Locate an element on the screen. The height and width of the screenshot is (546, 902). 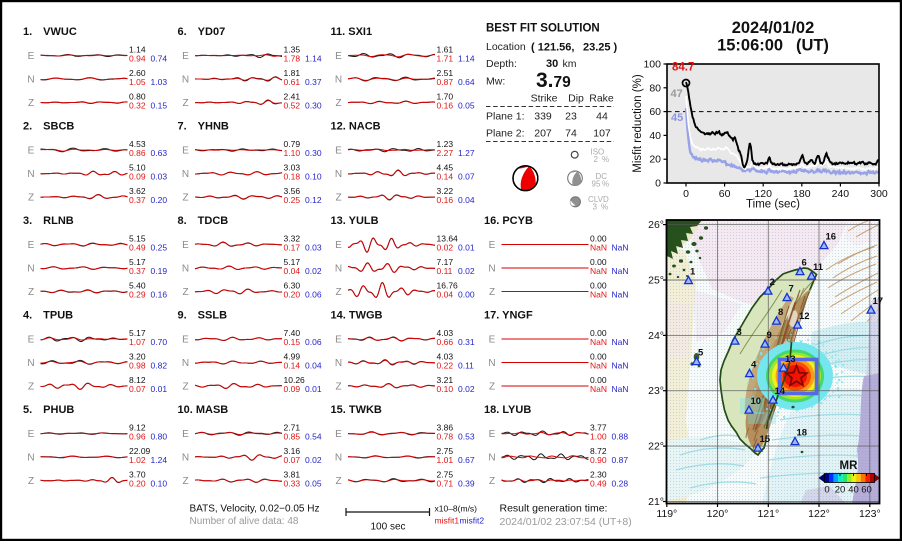
svg-text: 80 is located at coordinates (655, 88).